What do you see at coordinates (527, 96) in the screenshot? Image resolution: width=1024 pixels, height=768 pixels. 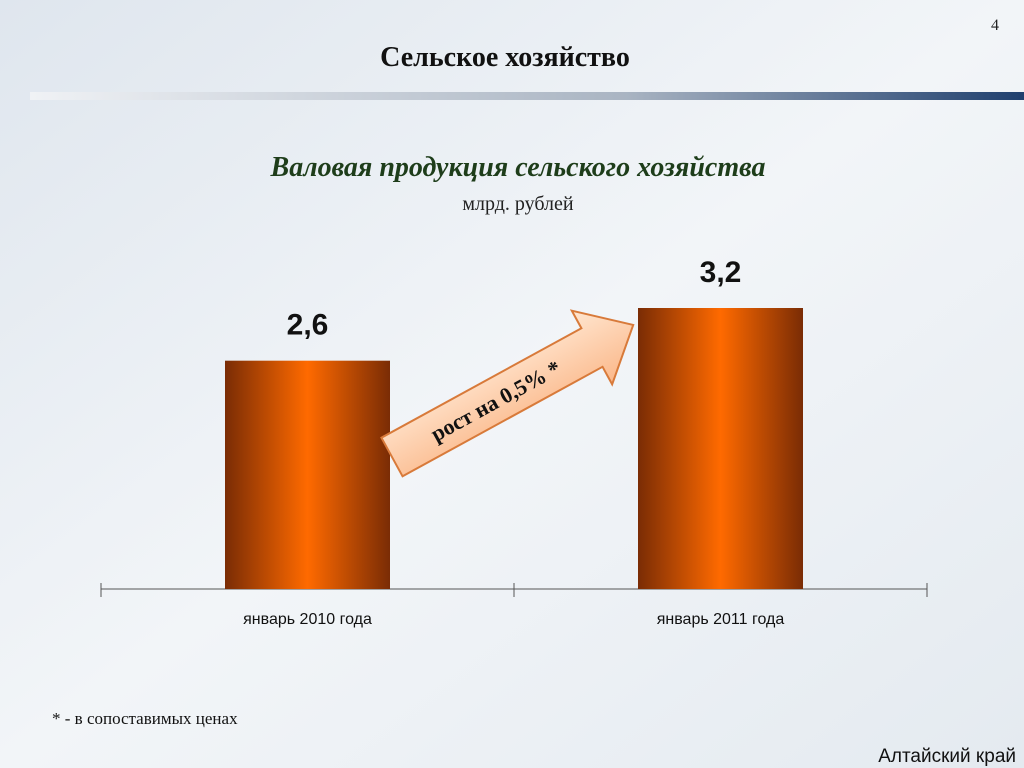 I see `header-band` at bounding box center [527, 96].